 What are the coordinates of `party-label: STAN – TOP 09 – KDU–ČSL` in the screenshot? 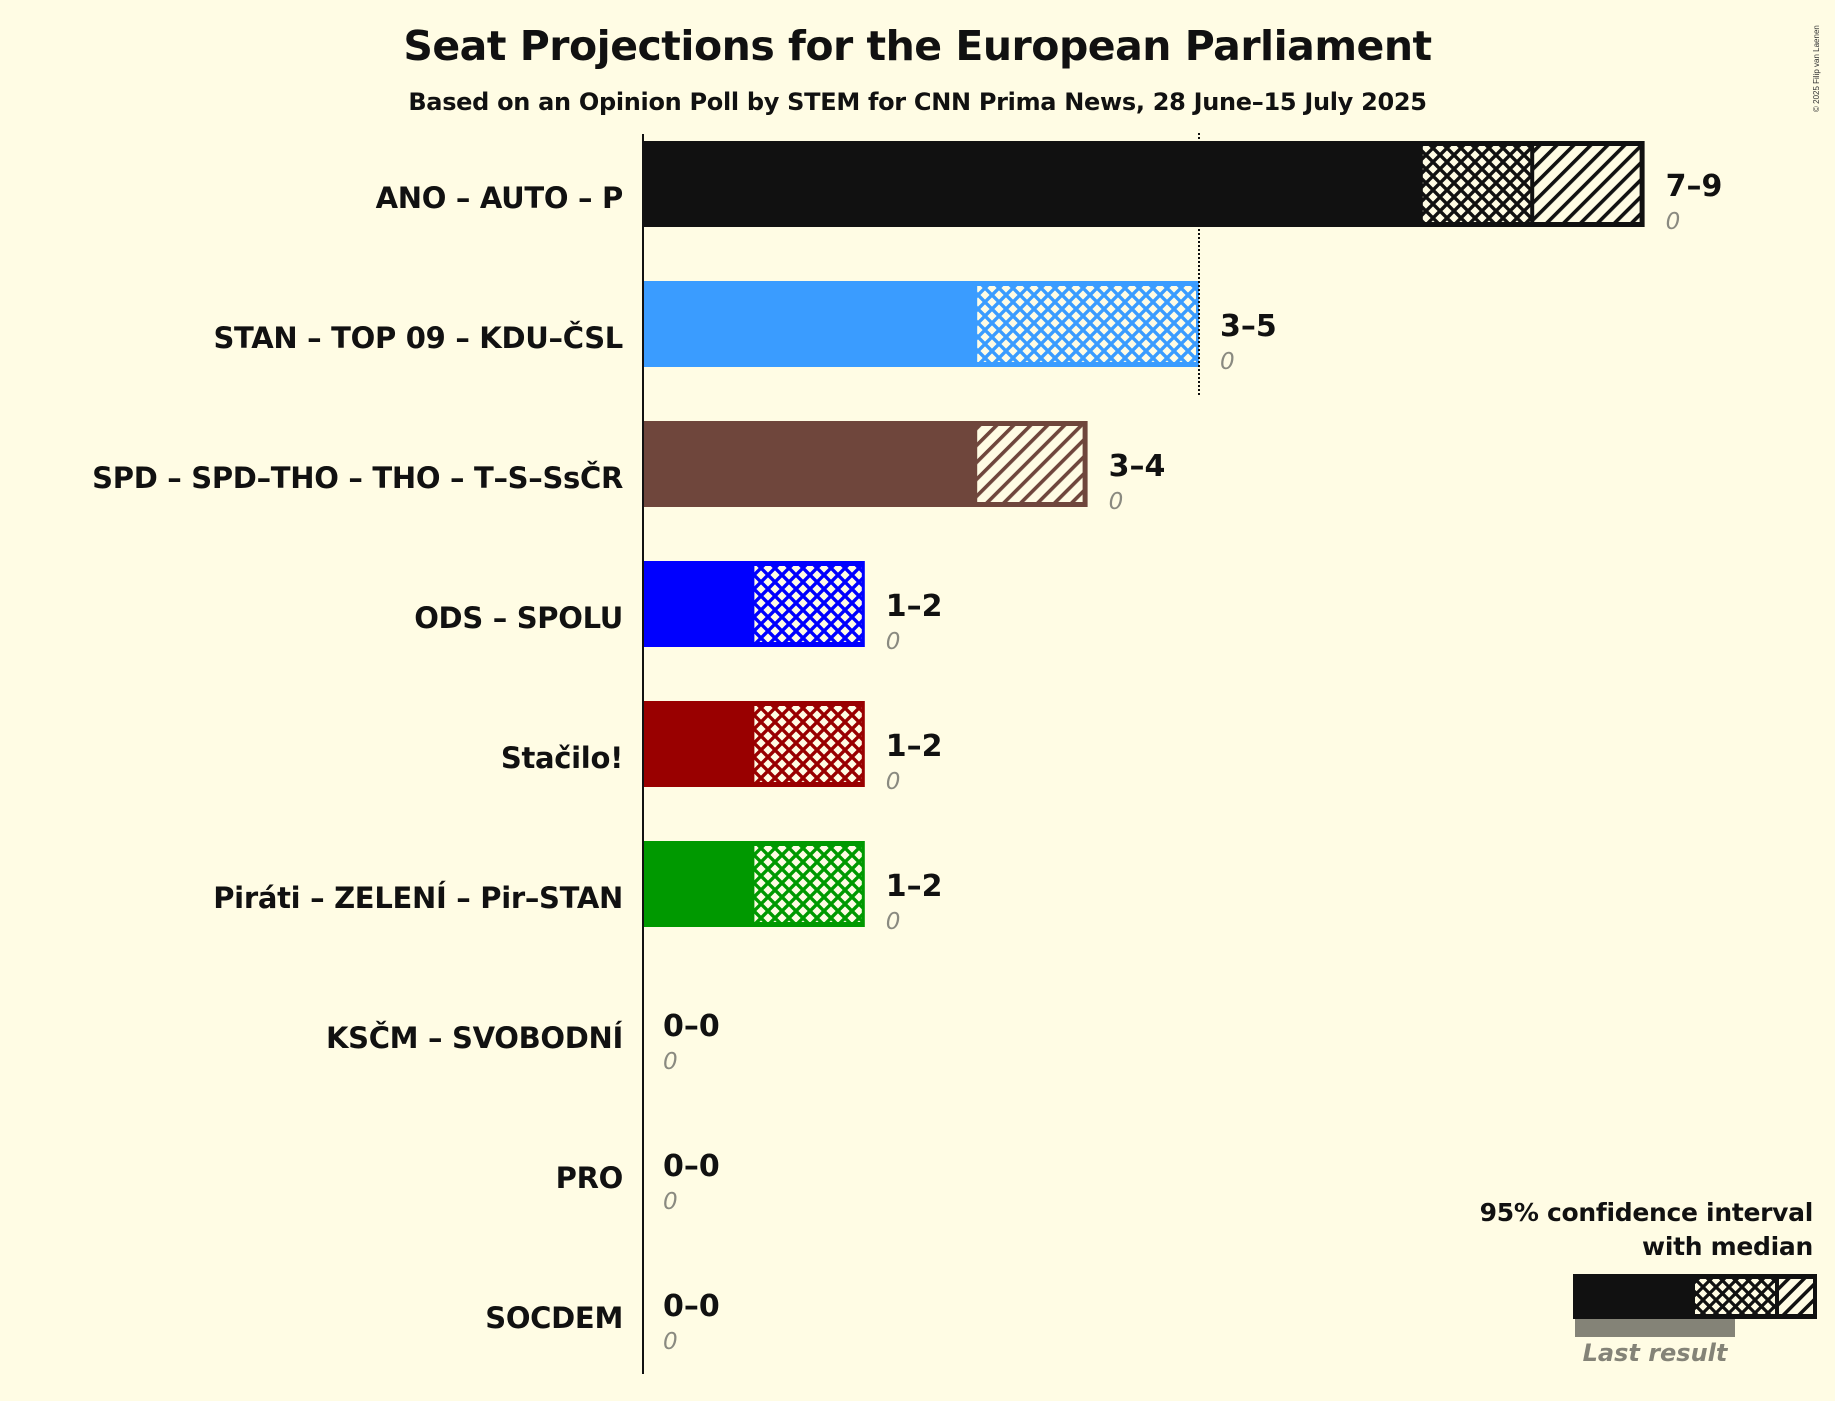 It's located at (418, 338).